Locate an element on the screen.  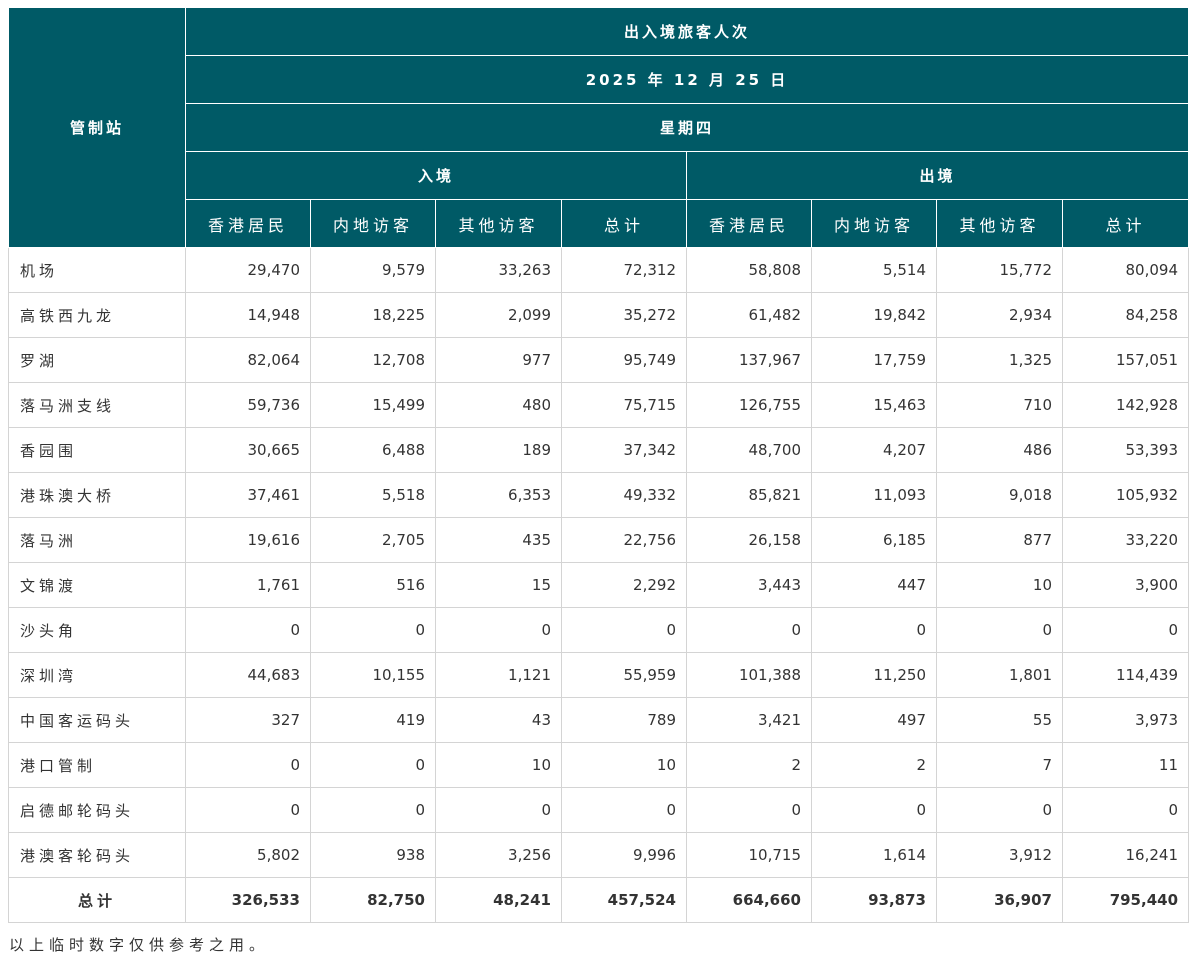
departure-total-cell: 105,932 is located at coordinates (1125, 495).